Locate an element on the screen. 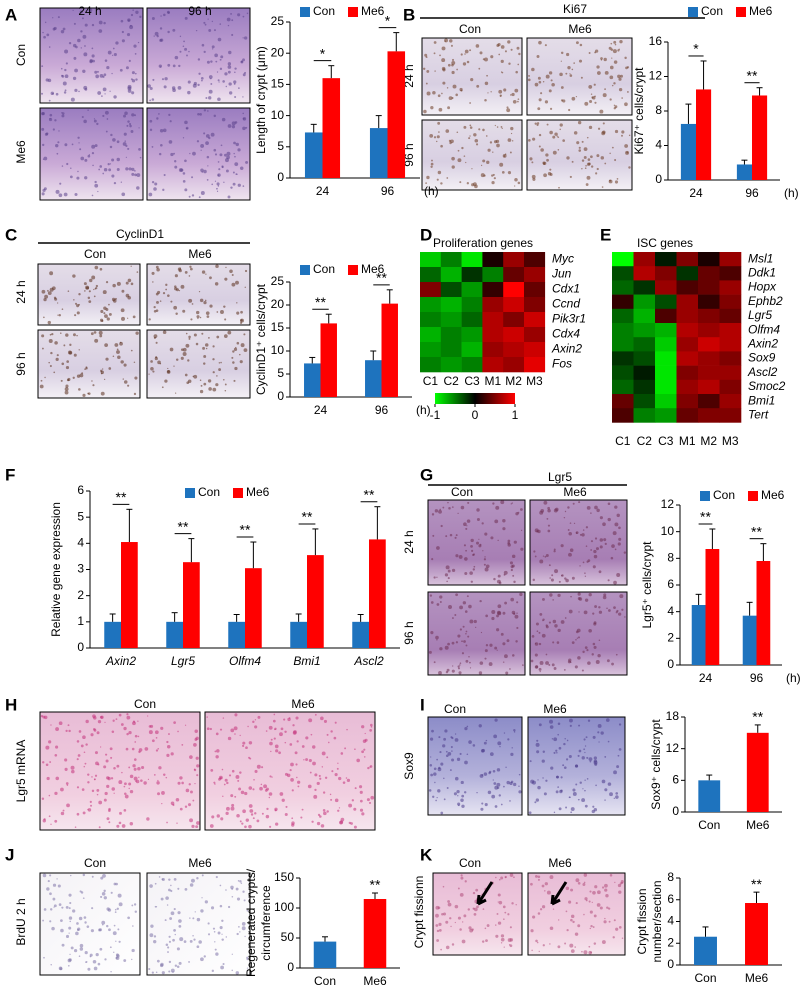 The width and height of the screenshot is (804, 989). legend-label: Con is located at coordinates (324, 11).